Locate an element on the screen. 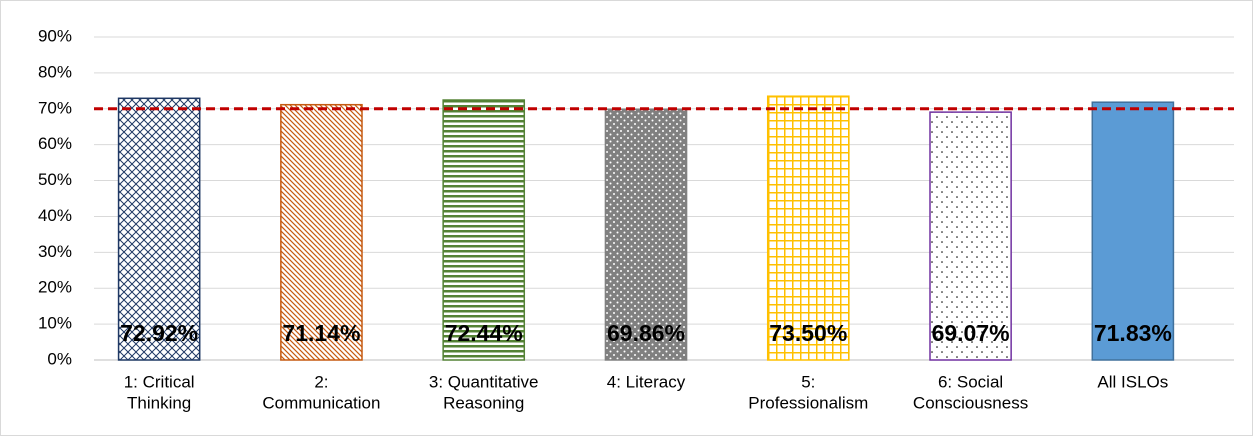 The width and height of the screenshot is (1253, 436). y-tick-label: 70% is located at coordinates (55, 107).